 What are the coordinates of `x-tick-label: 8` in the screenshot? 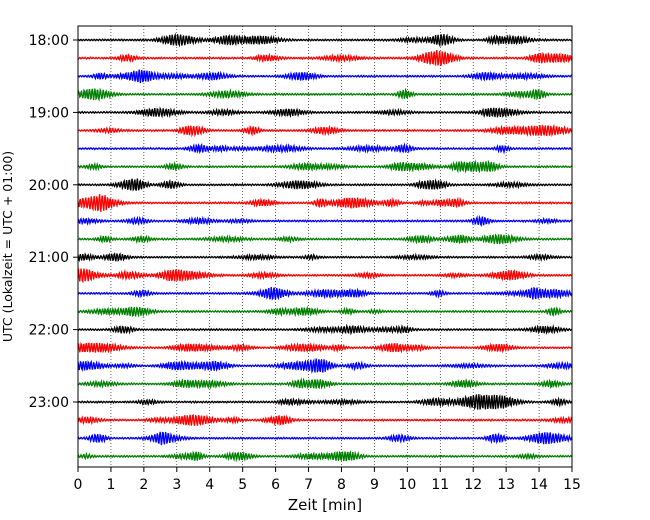 It's located at (341, 485).